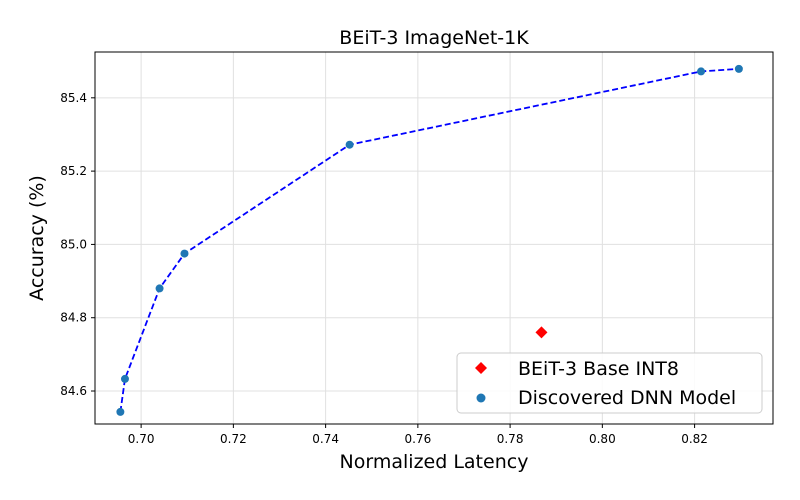 This screenshot has width=800, height=500. I want to click on legend-marker-circle, so click(481, 398).